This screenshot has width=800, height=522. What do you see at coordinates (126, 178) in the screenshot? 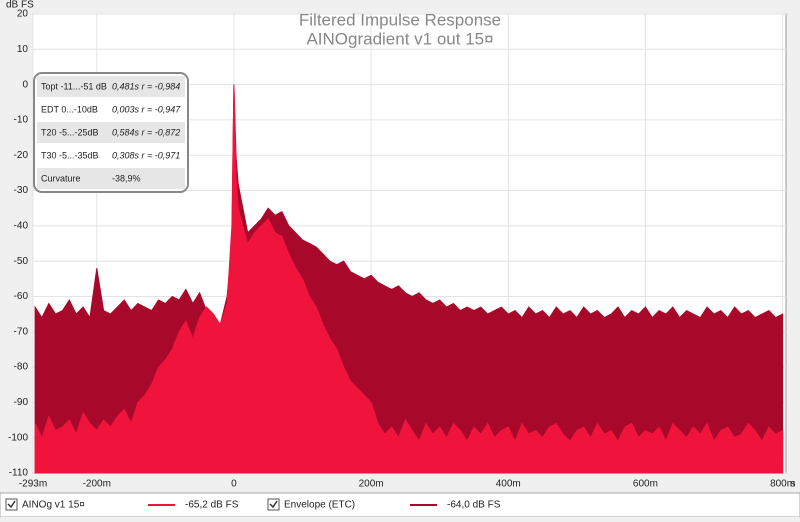
I see `stats-value: -38,9%` at bounding box center [126, 178].